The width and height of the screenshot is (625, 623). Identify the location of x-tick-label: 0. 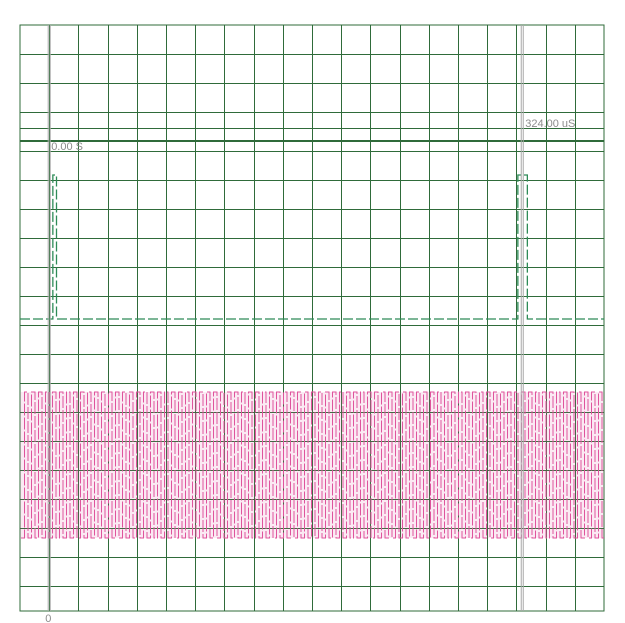
(48, 618).